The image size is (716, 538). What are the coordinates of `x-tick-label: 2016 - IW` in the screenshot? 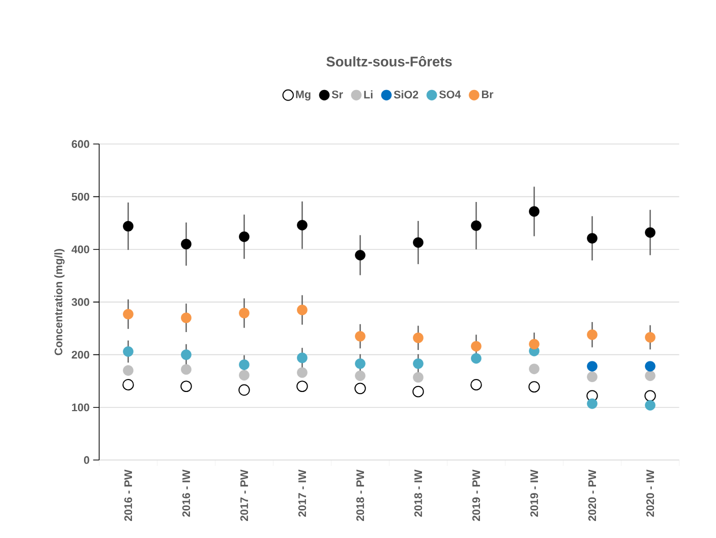 It's located at (186, 493).